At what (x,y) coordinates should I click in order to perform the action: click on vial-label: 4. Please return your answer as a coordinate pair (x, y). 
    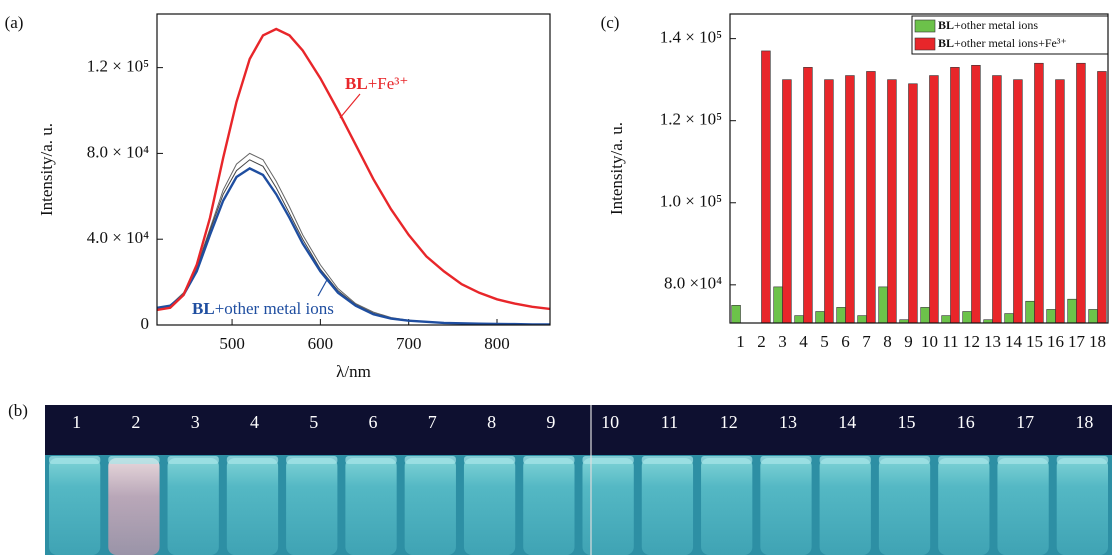
    Looking at the image, I should click on (254, 422).